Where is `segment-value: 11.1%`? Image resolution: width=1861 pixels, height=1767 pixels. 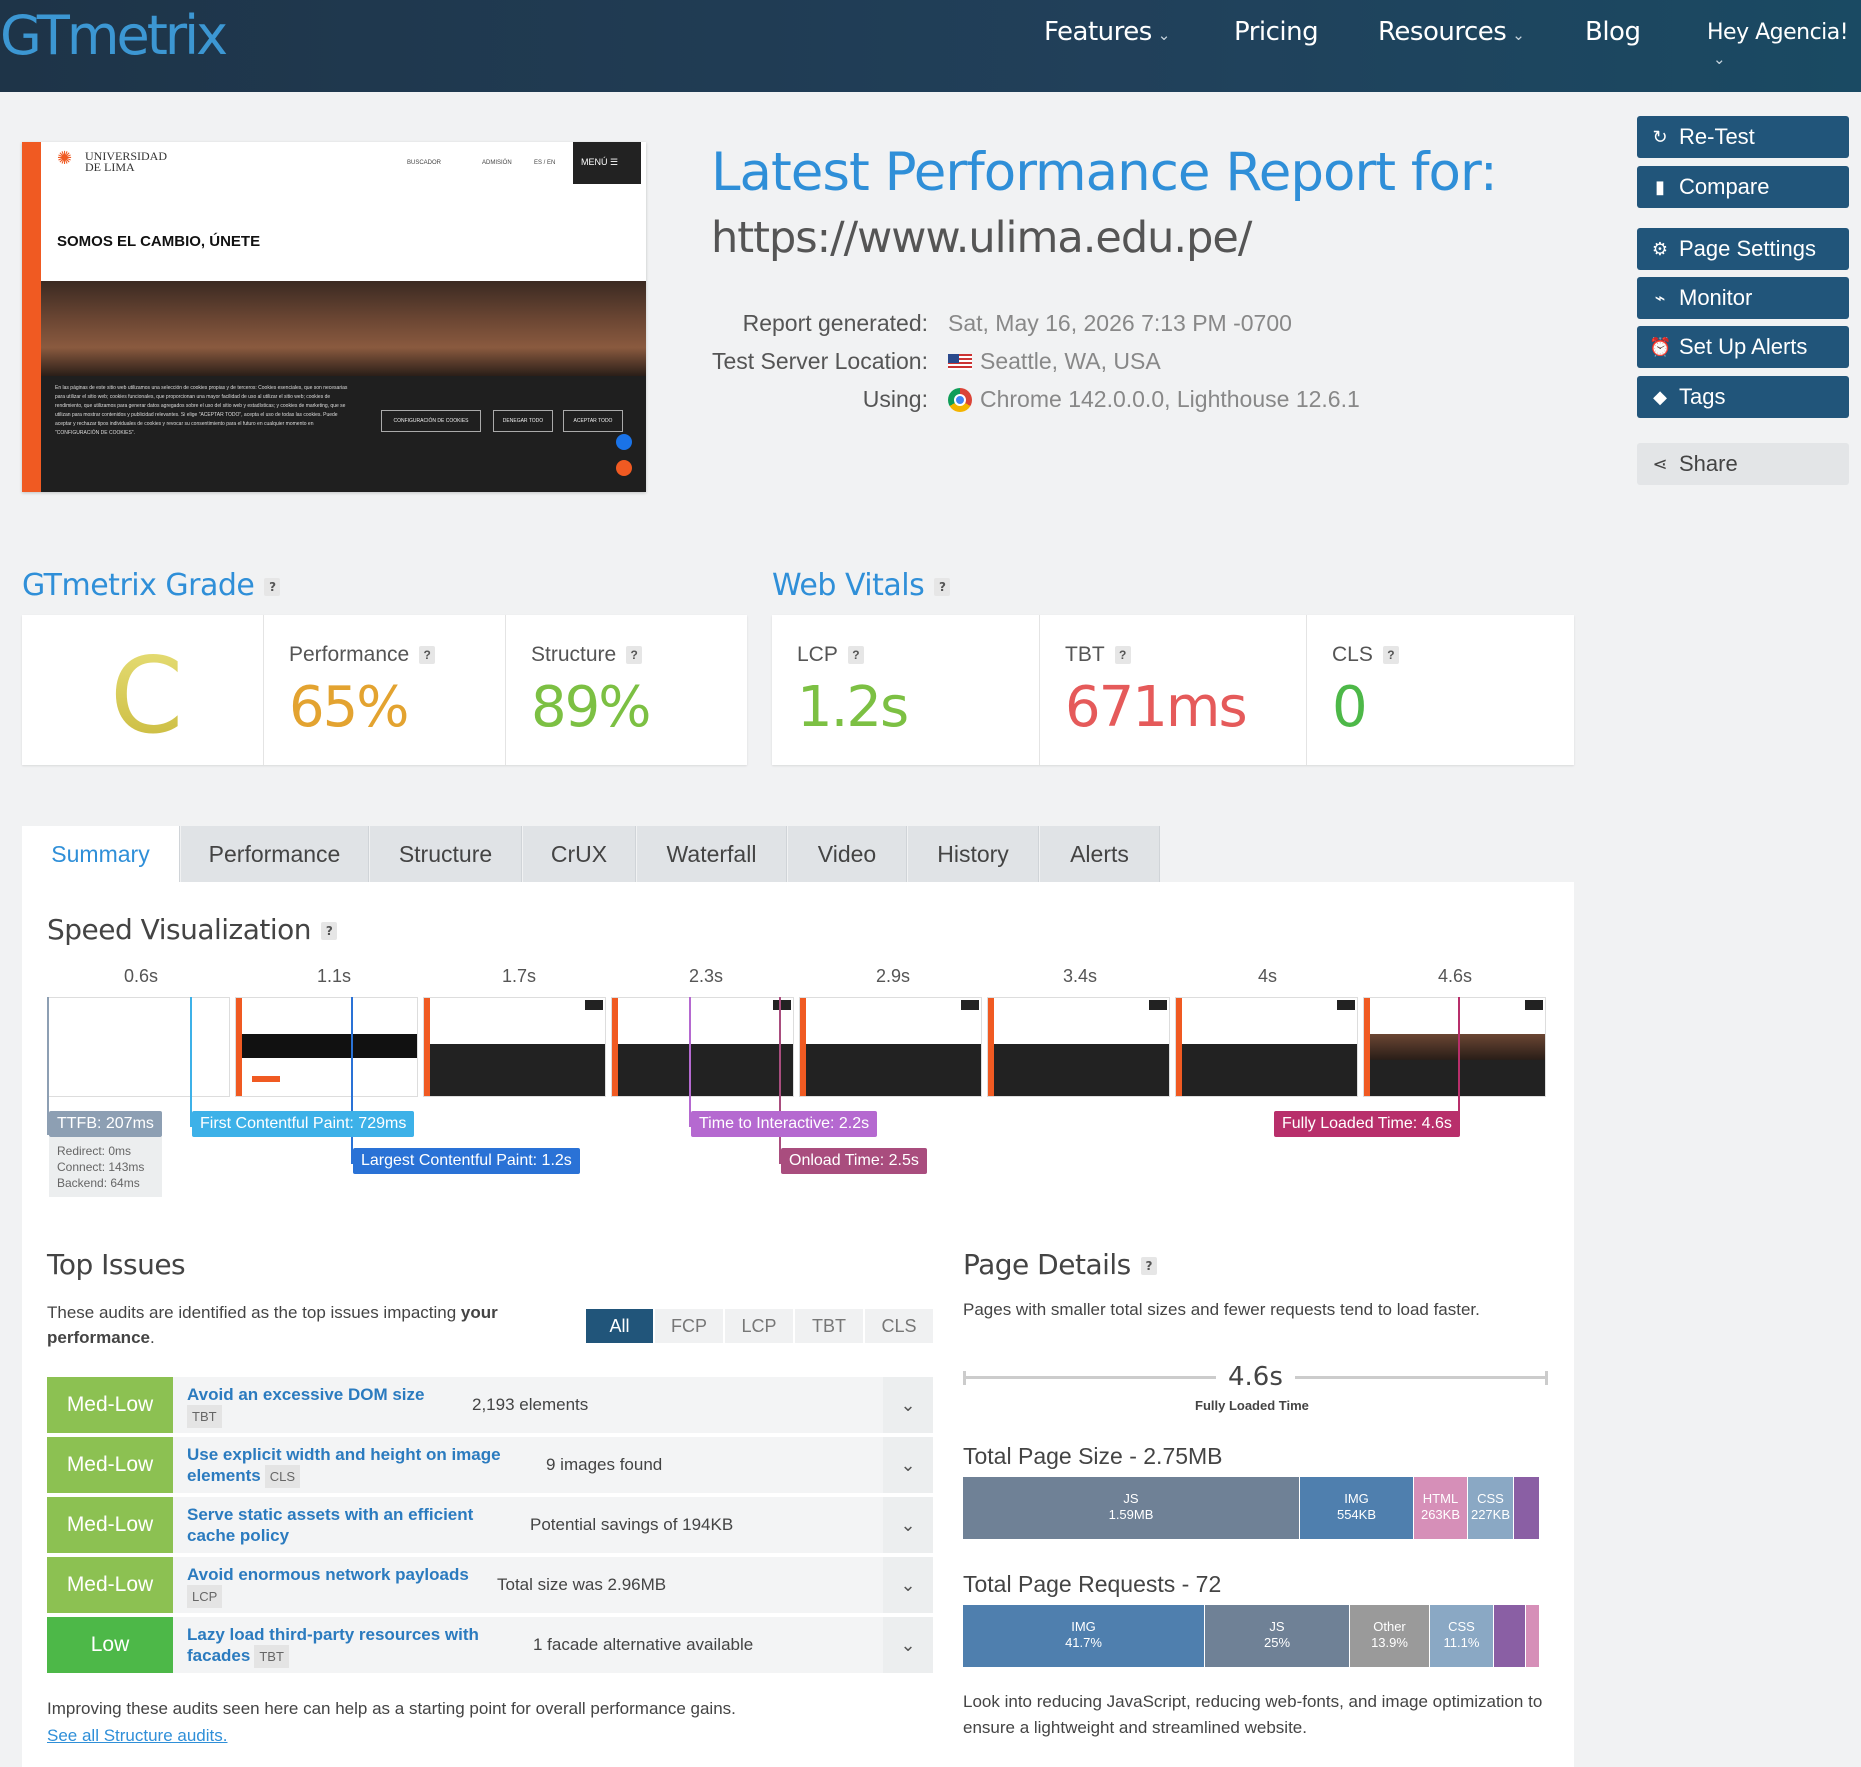 segment-value: 11.1% is located at coordinates (1461, 1642).